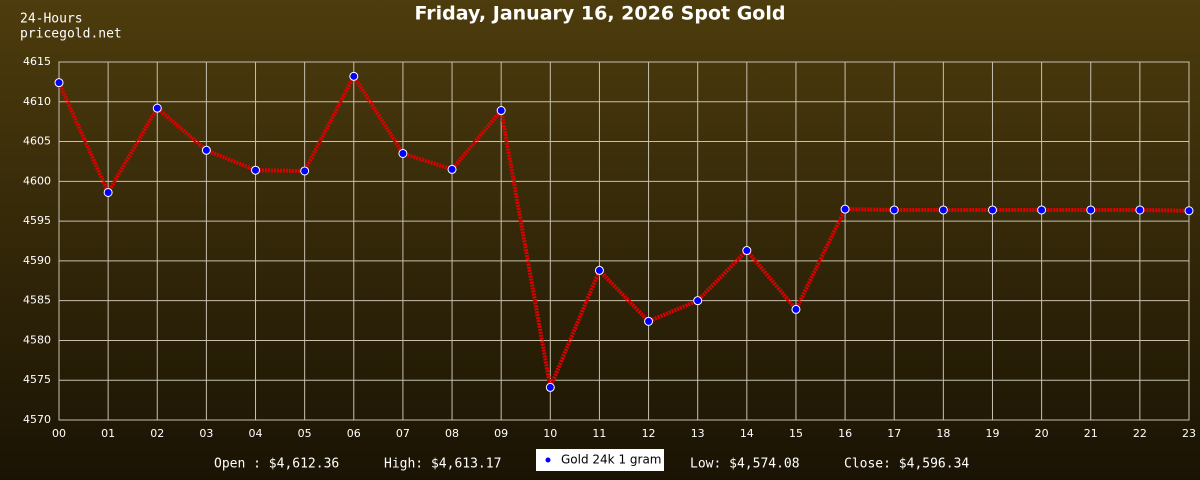  Describe the element at coordinates (37, 379) in the screenshot. I see `y-tick-label: 4575` at that location.